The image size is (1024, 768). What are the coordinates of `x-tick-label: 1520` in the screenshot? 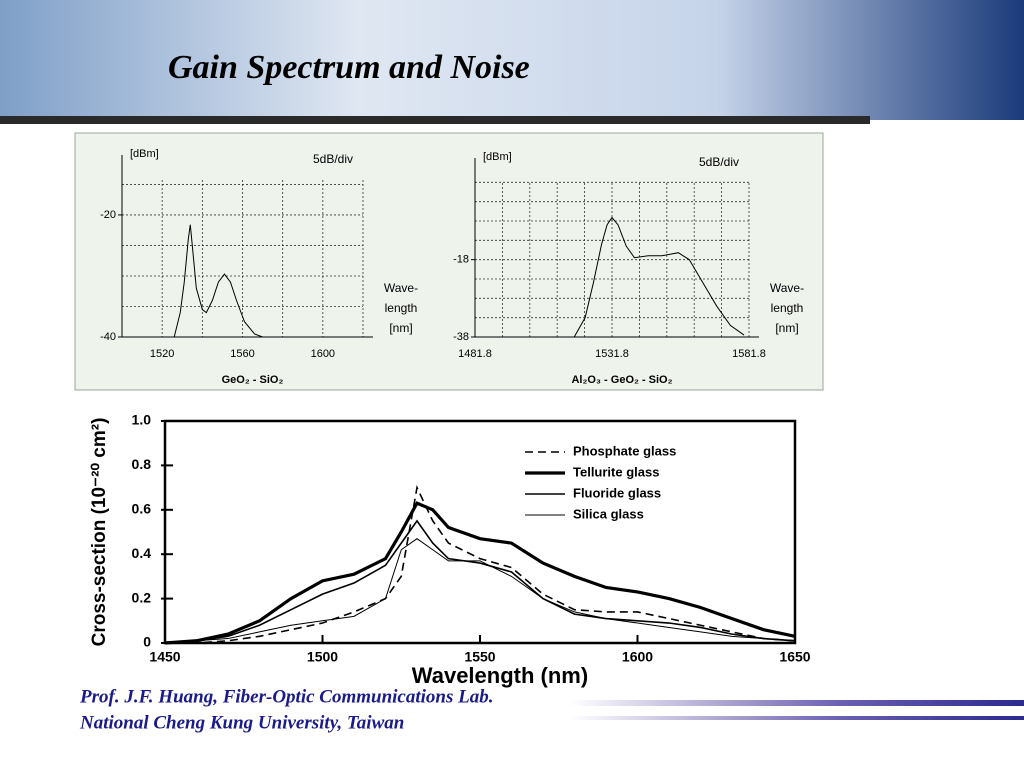 It's located at (162, 354).